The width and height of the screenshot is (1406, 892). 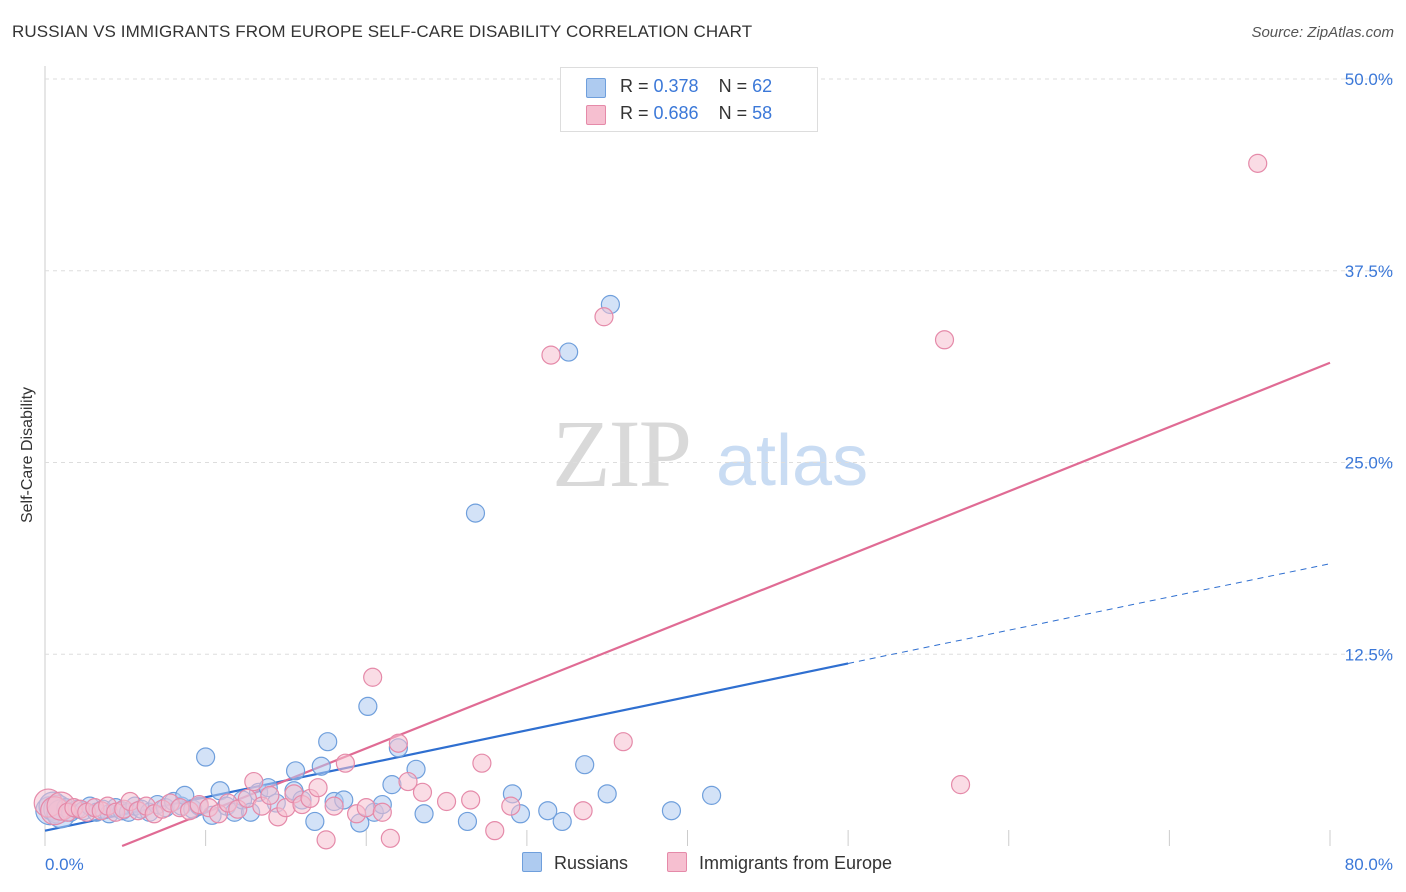 I want to click on legend-text-europe: R = 0.686 N = 58, so click(x=696, y=113).